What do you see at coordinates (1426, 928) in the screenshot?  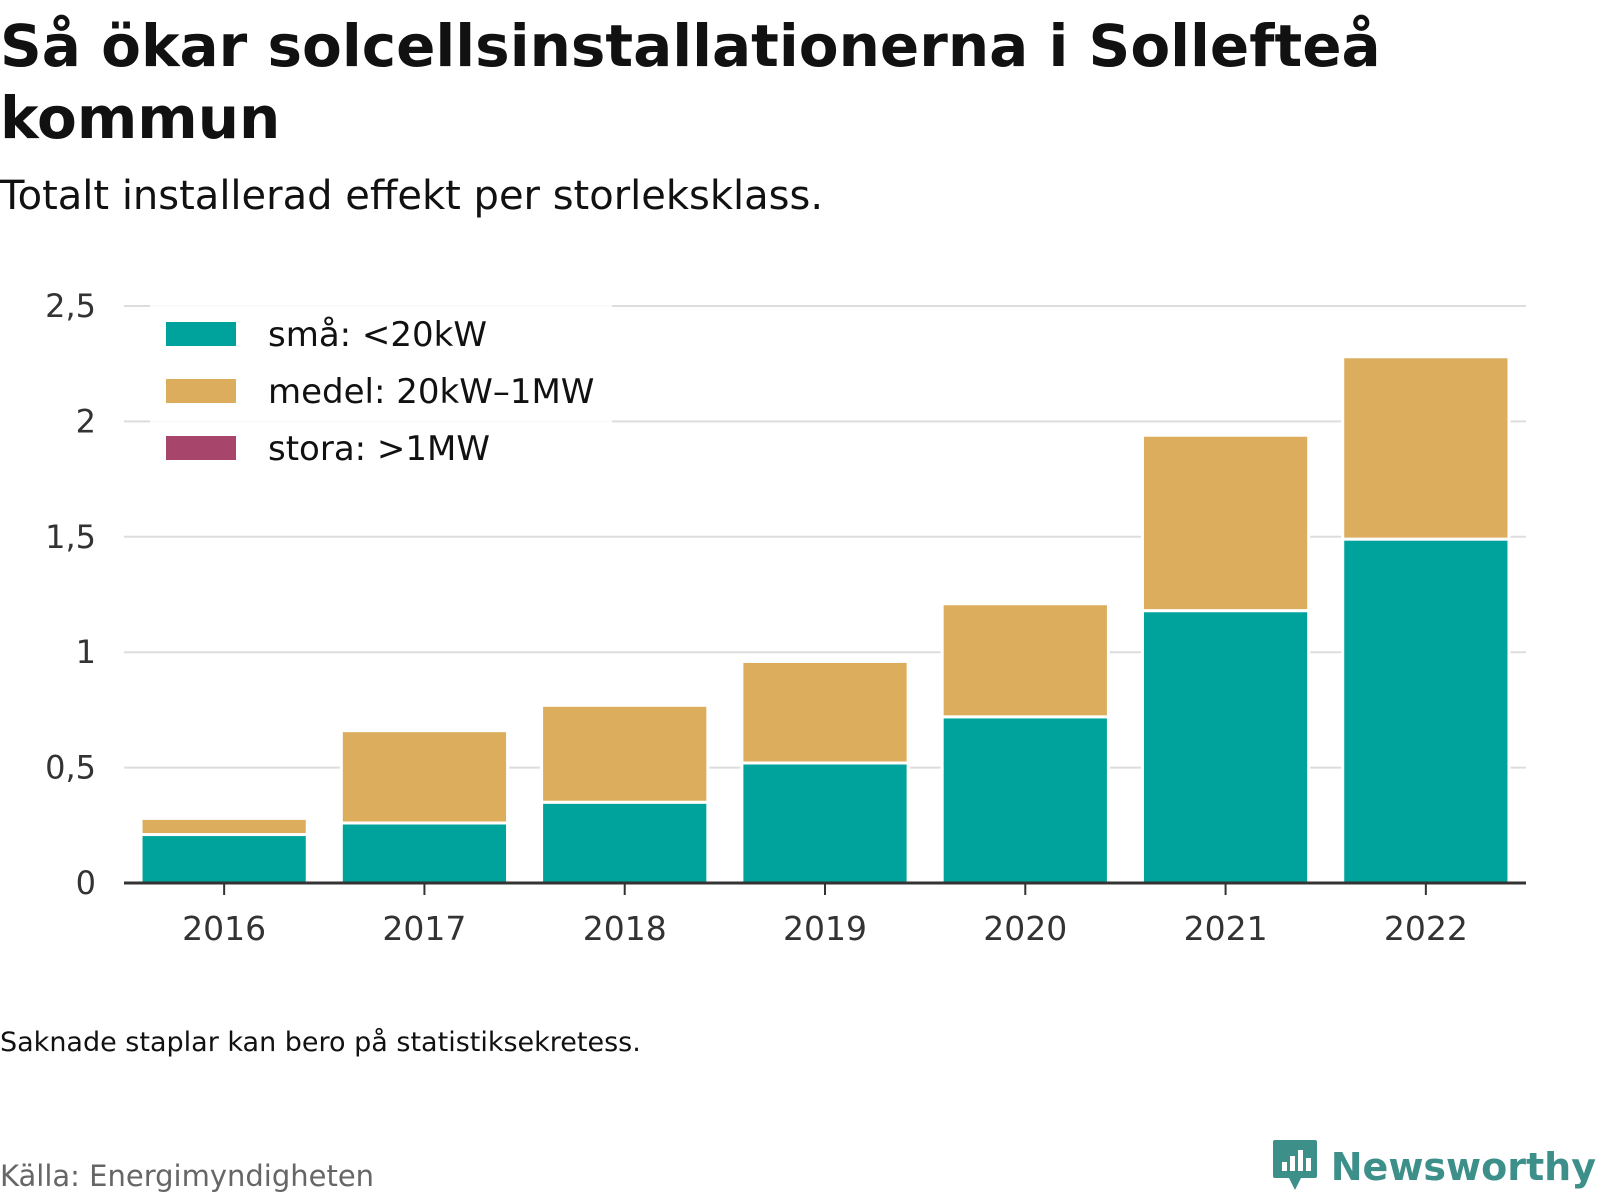 I see `x-tick-label: 2022` at bounding box center [1426, 928].